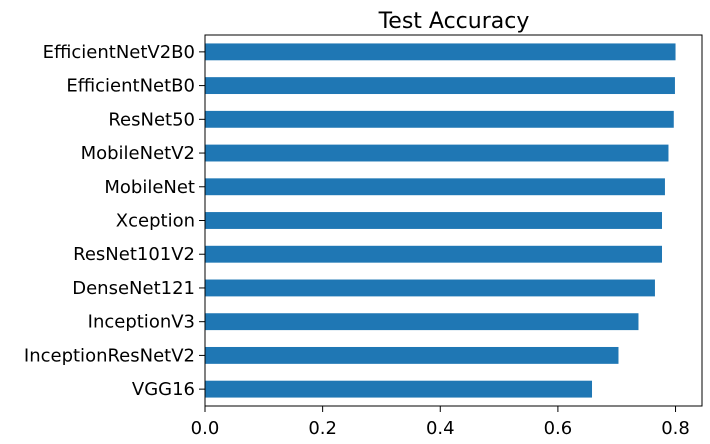  What do you see at coordinates (430, 288) in the screenshot?
I see `bar-densenet121` at bounding box center [430, 288].